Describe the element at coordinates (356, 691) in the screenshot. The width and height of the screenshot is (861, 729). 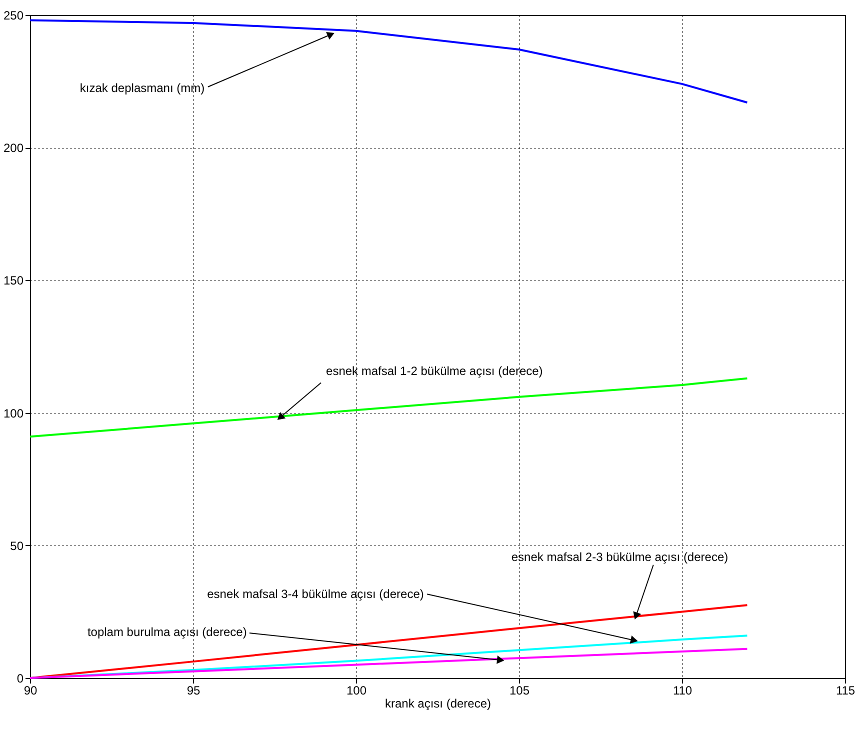
I see `x-tick-label: 100` at that location.